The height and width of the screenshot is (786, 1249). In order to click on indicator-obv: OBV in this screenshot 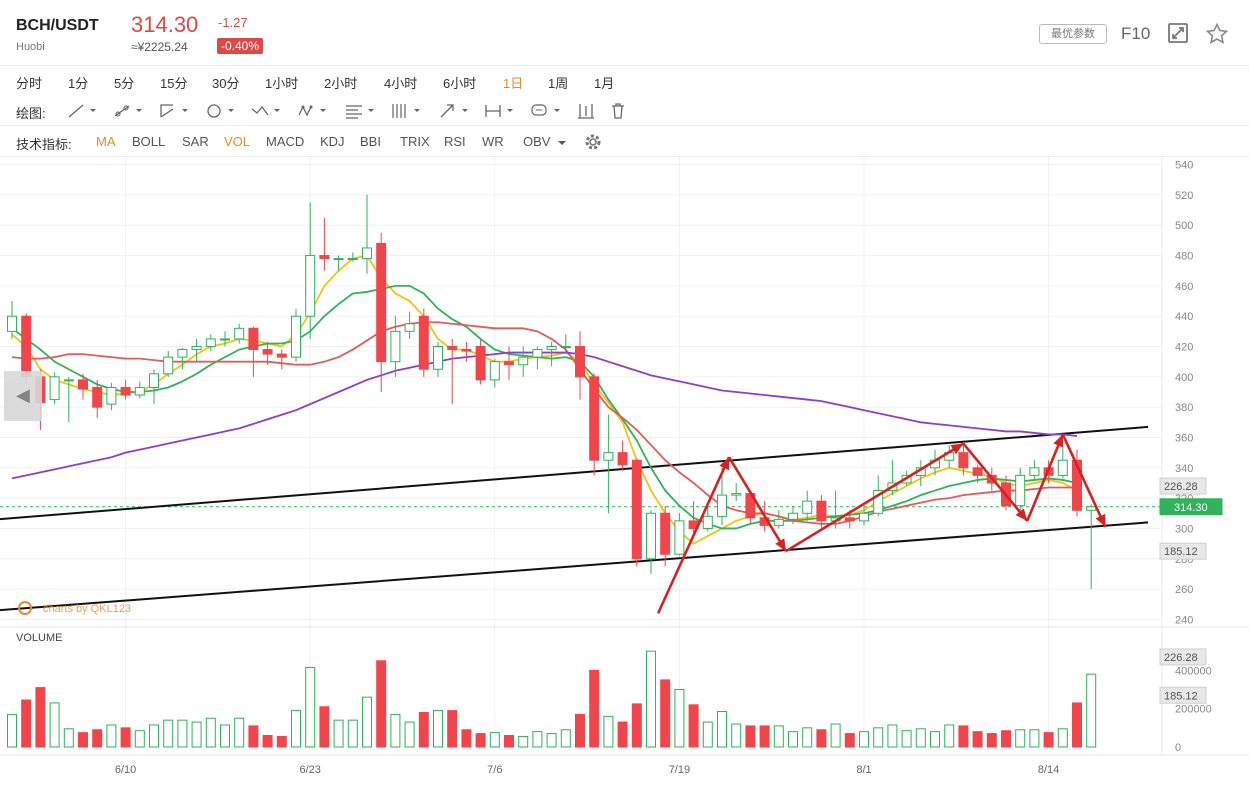, I will do `click(537, 141)`.